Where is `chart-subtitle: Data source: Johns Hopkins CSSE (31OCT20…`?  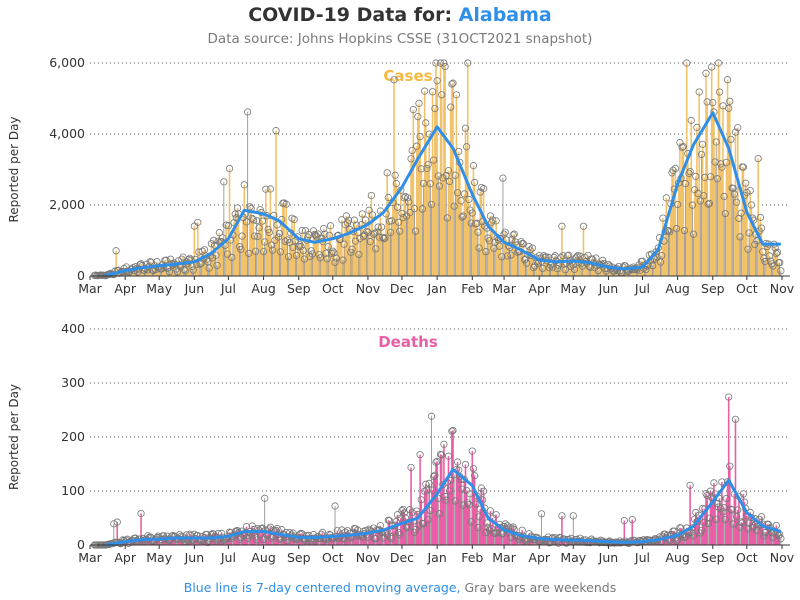 chart-subtitle: Data source: Johns Hopkins CSSE (31OCT20… is located at coordinates (400, 39).